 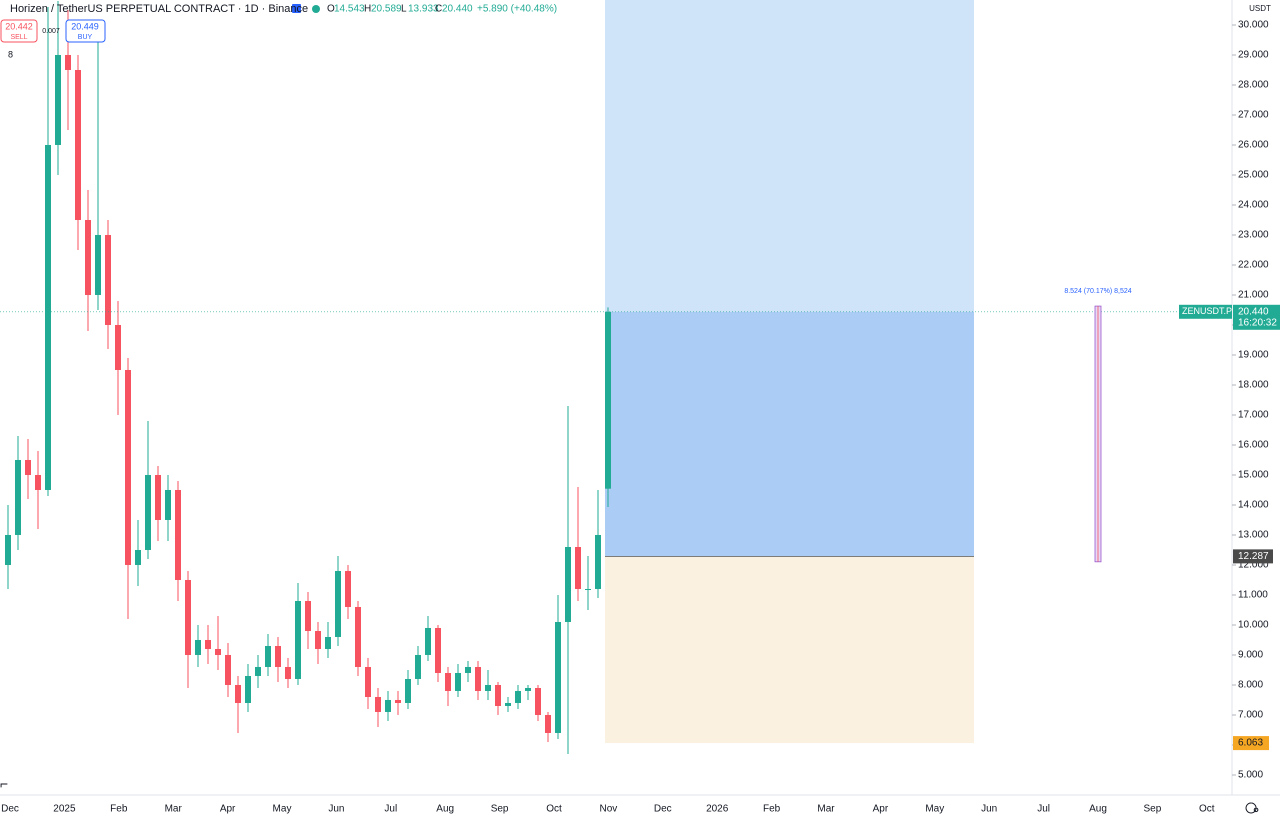 What do you see at coordinates (423, 9) in the screenshot?
I see `ohlc-value: 13.933` at bounding box center [423, 9].